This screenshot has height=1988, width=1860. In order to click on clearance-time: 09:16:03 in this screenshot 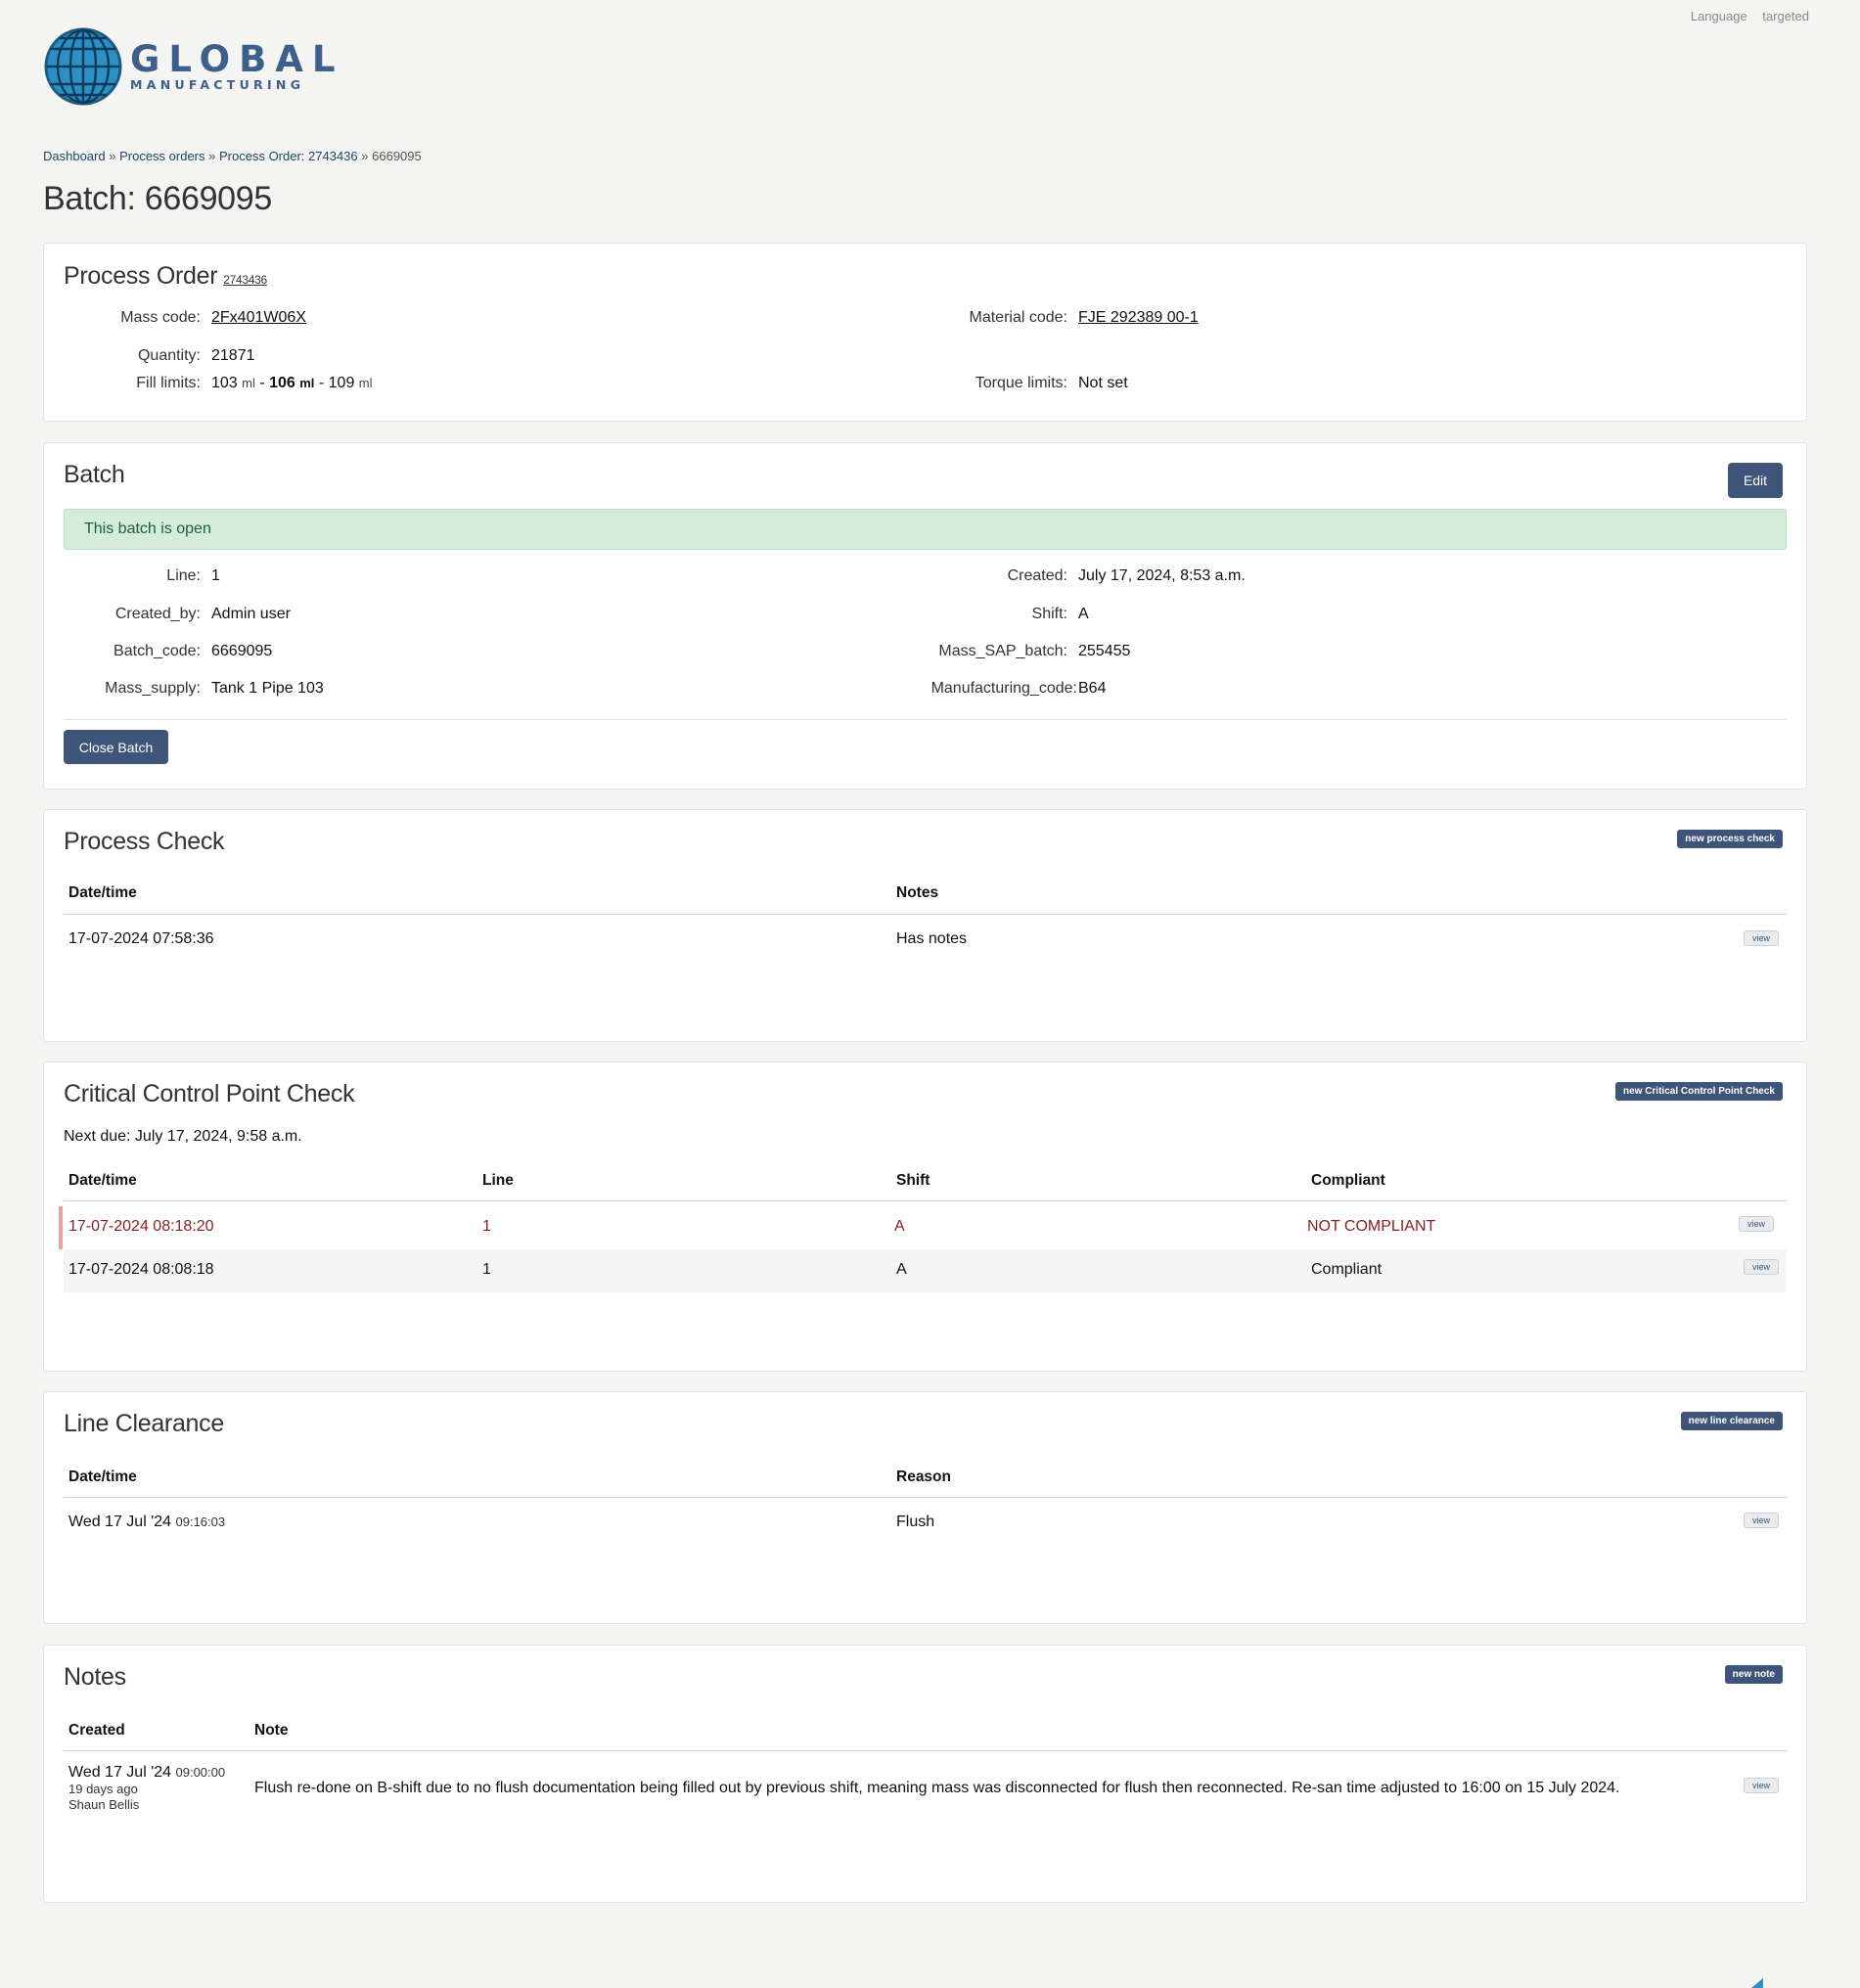, I will do `click(200, 1521)`.